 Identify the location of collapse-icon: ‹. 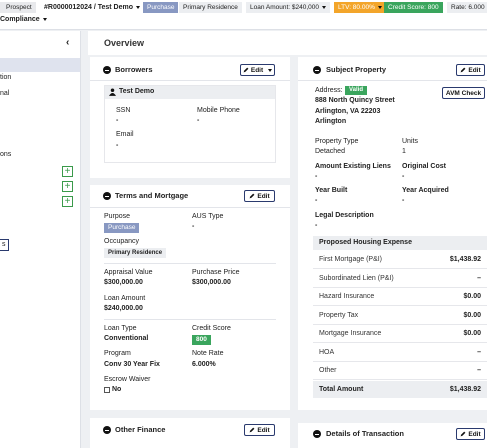
(68, 42).